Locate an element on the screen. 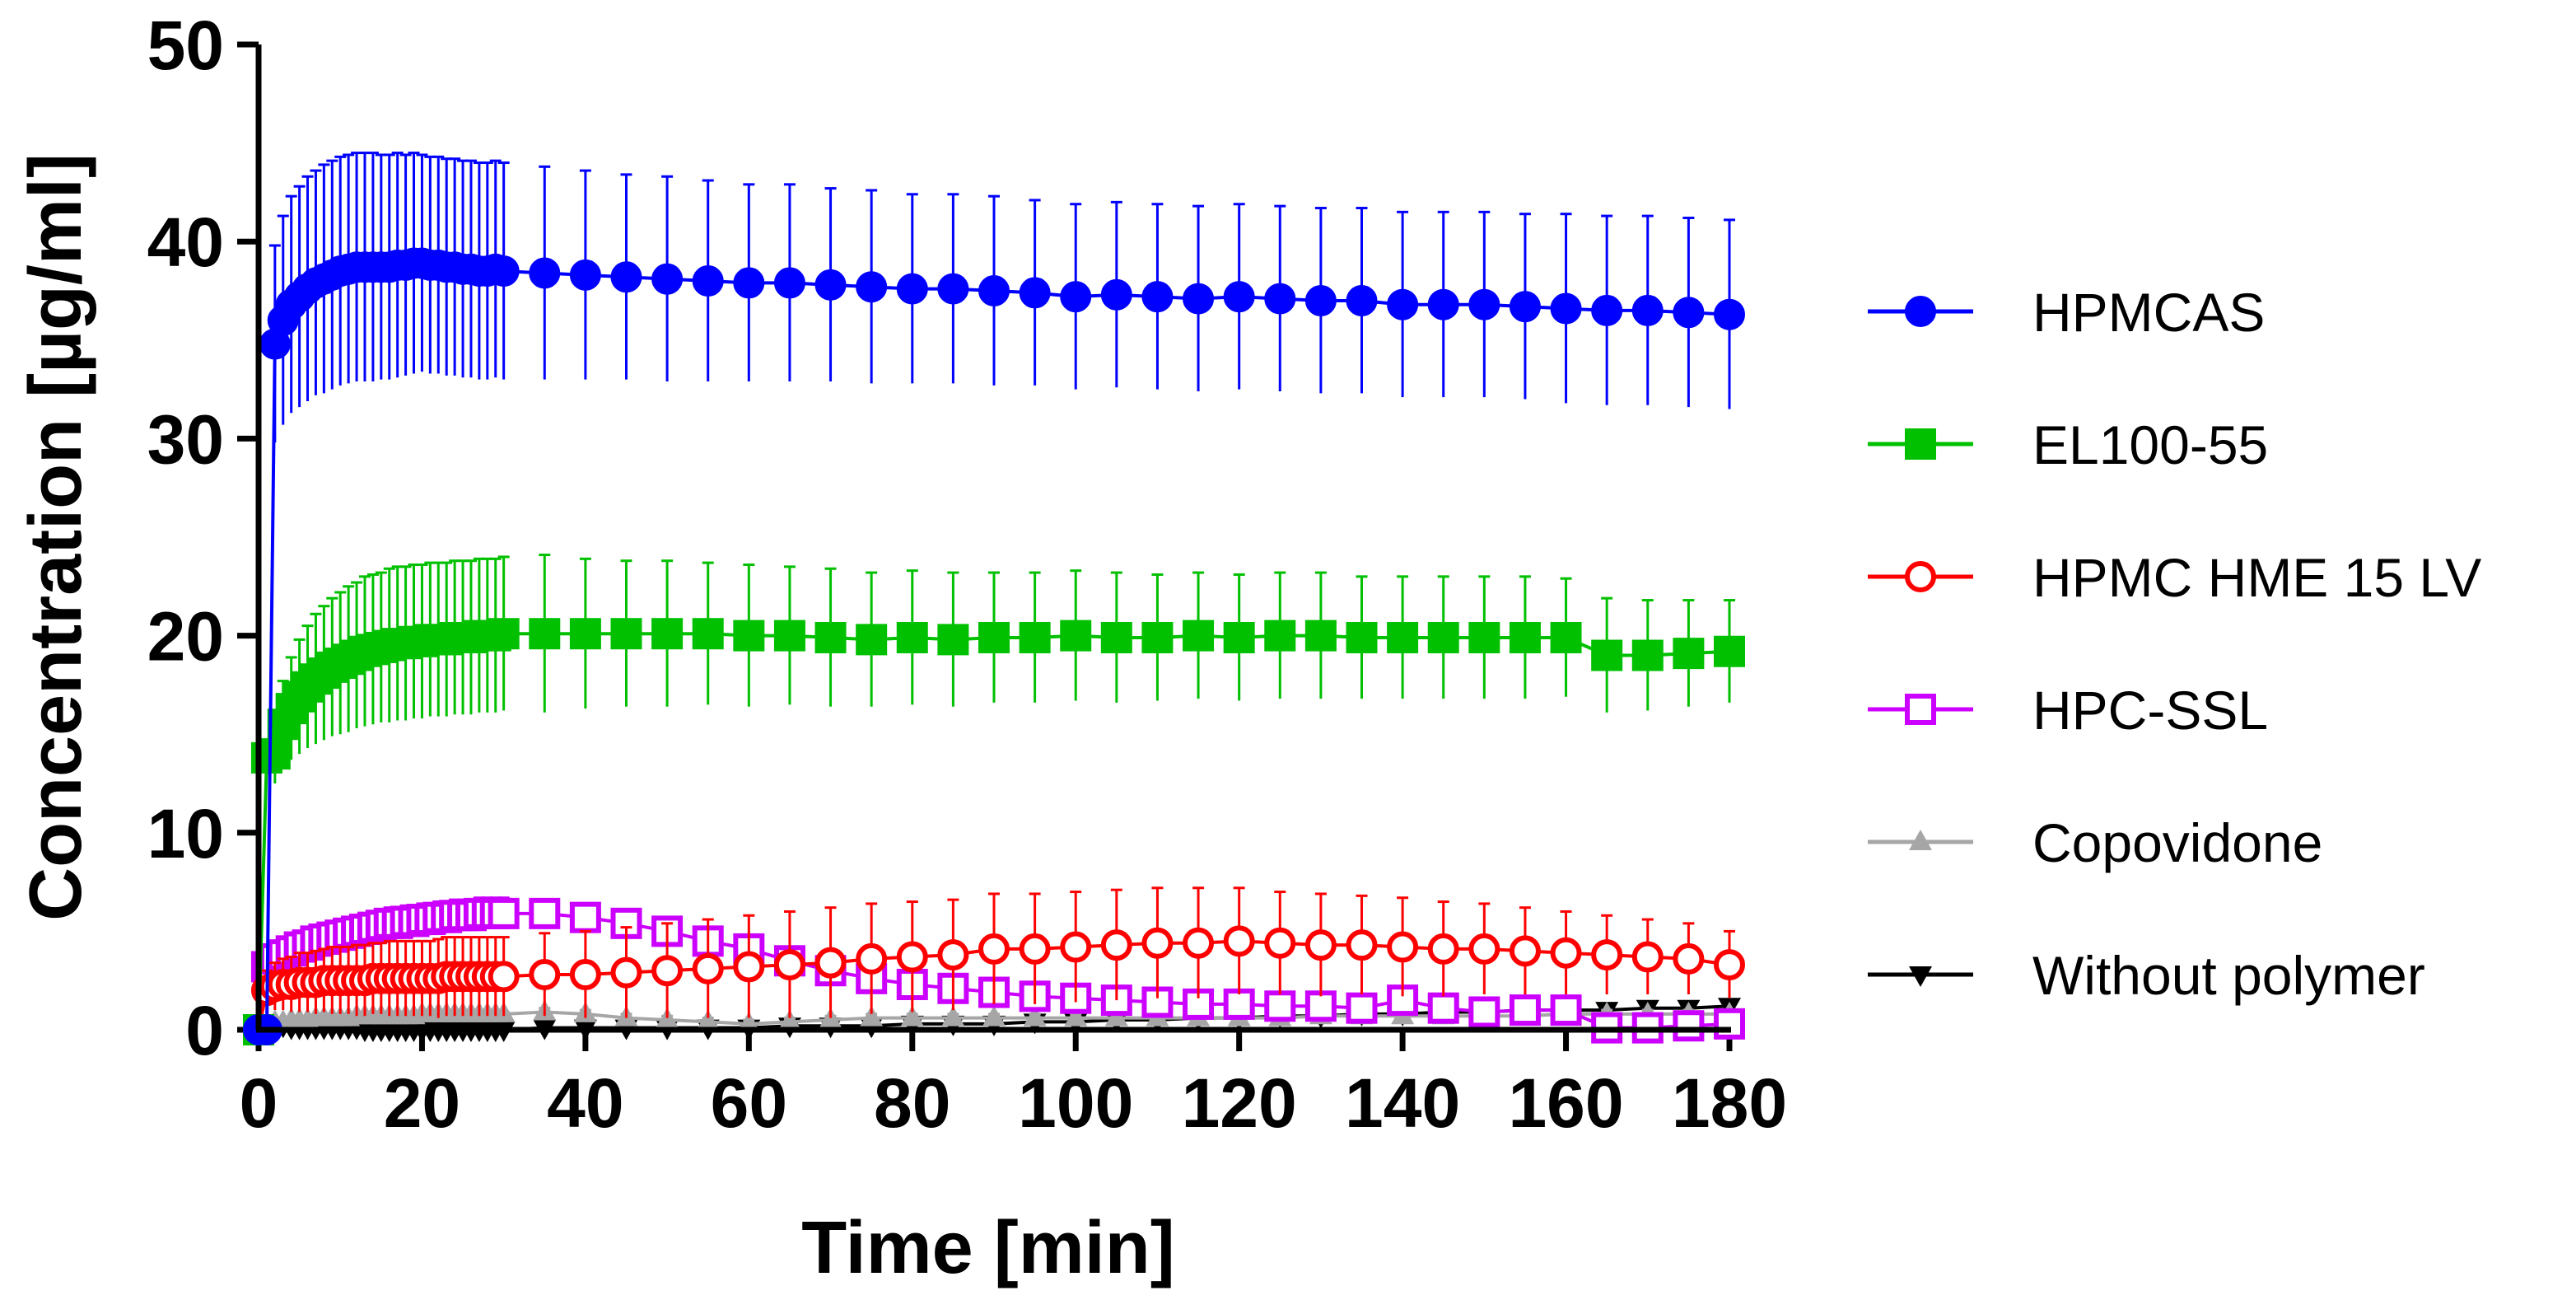 The height and width of the screenshot is (1300, 2576). legend-label: HPMCAS is located at coordinates (2148, 312).